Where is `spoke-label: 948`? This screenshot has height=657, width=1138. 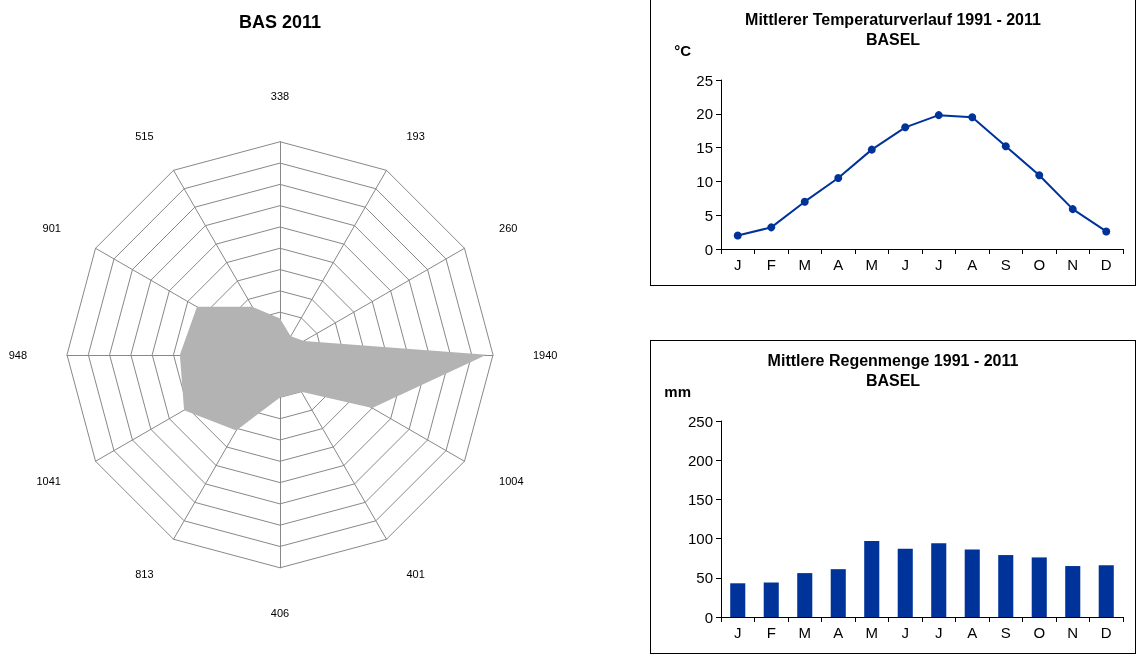 spoke-label: 948 is located at coordinates (17, 354).